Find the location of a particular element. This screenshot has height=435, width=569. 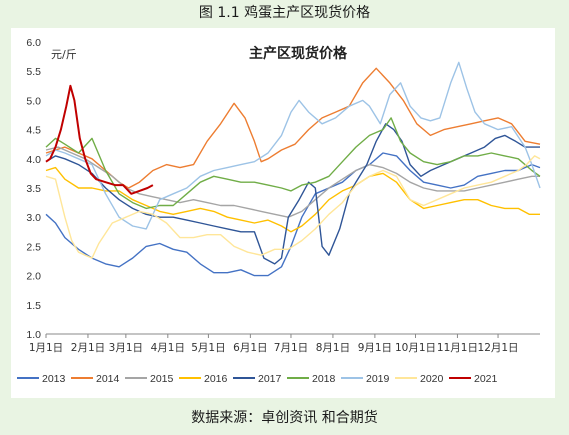

y-tick-label: 4.0 is located at coordinates (33, 160).